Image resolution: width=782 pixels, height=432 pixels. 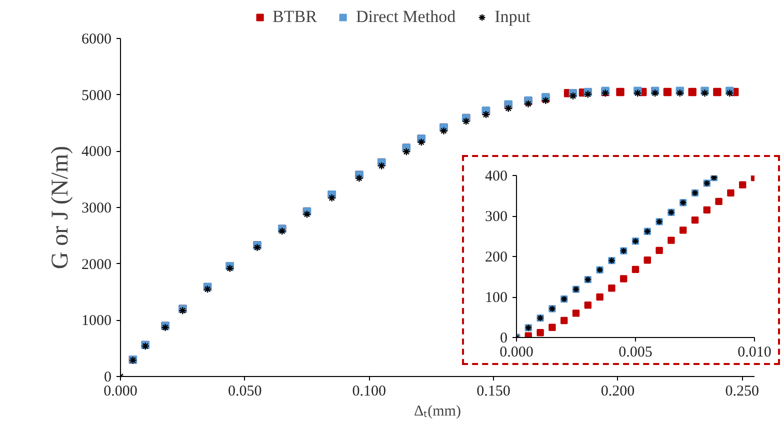 What do you see at coordinates (496, 217) in the screenshot?
I see `y-tick-label: 300` at bounding box center [496, 217].